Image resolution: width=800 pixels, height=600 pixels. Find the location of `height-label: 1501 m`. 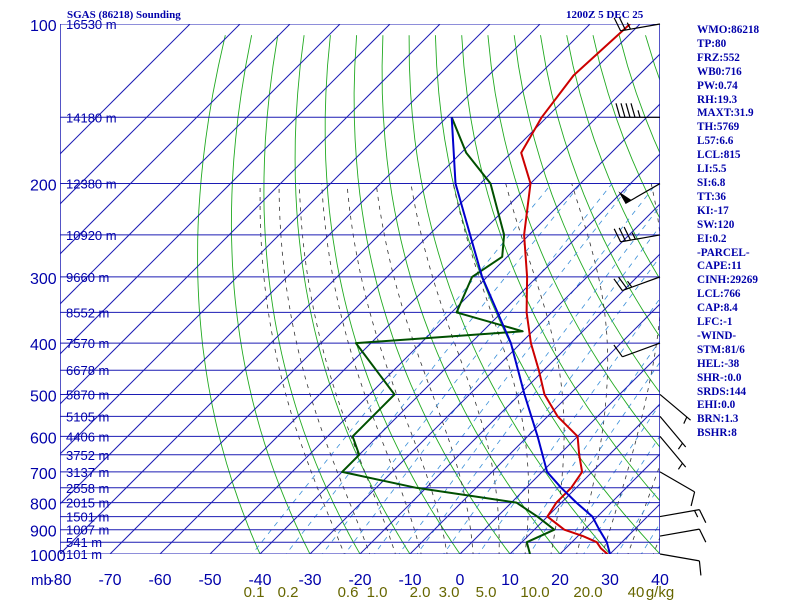

height-label: 1501 m is located at coordinates (87, 517).